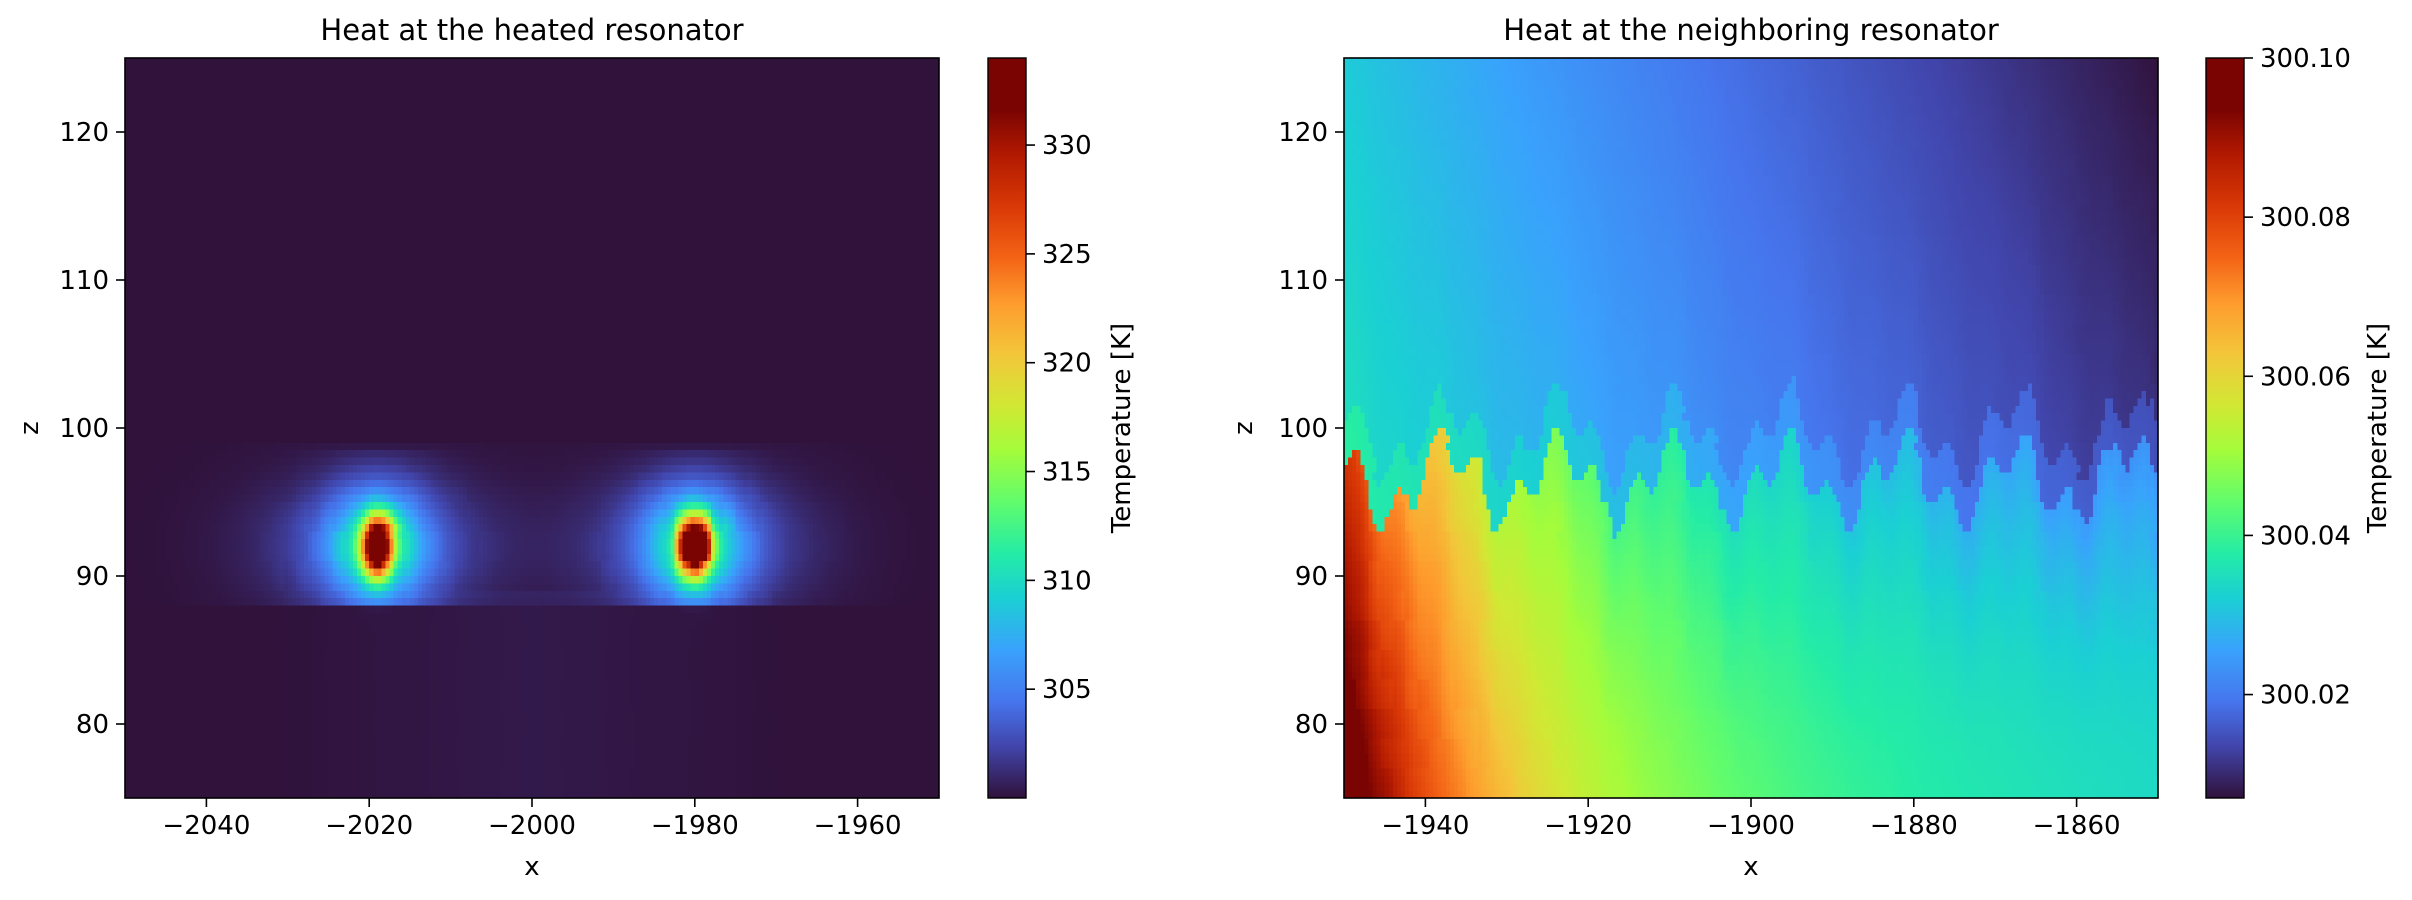 The height and width of the screenshot is (900, 2412). What do you see at coordinates (1914, 826) in the screenshot?
I see `x-tick-label: −1880` at bounding box center [1914, 826].